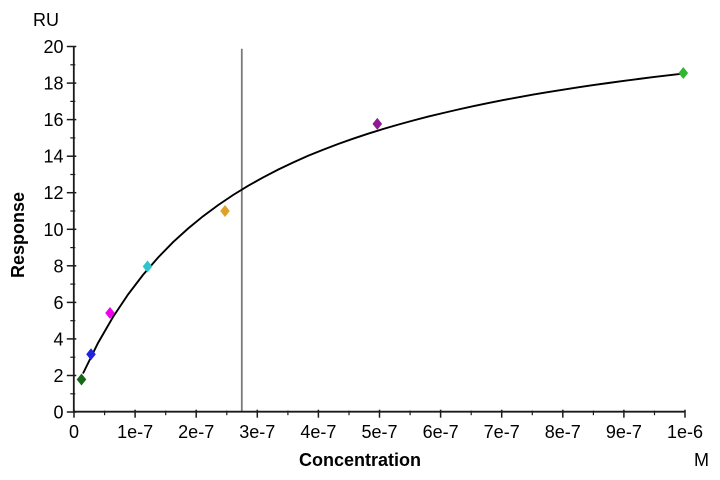  Describe the element at coordinates (53, 84) in the screenshot. I see `svg-text: 18` at that location.